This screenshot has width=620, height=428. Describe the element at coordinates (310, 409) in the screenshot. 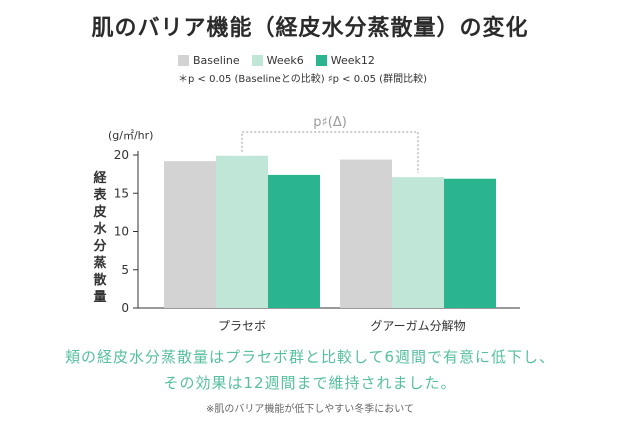

I see `footnote: ※肌のバリア機能が低下しやすい冬季において` at that location.